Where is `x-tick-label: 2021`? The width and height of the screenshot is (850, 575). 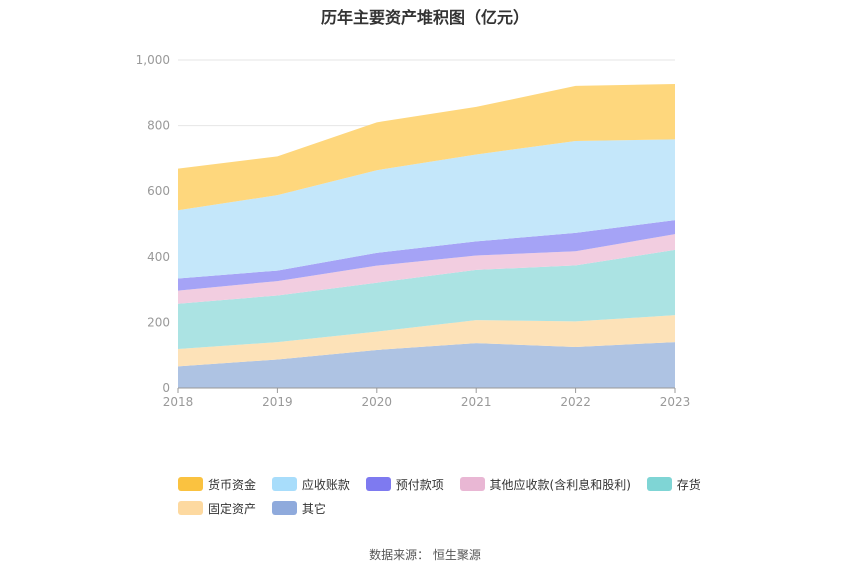
x-tick-label: 2021 is located at coordinates (476, 402).